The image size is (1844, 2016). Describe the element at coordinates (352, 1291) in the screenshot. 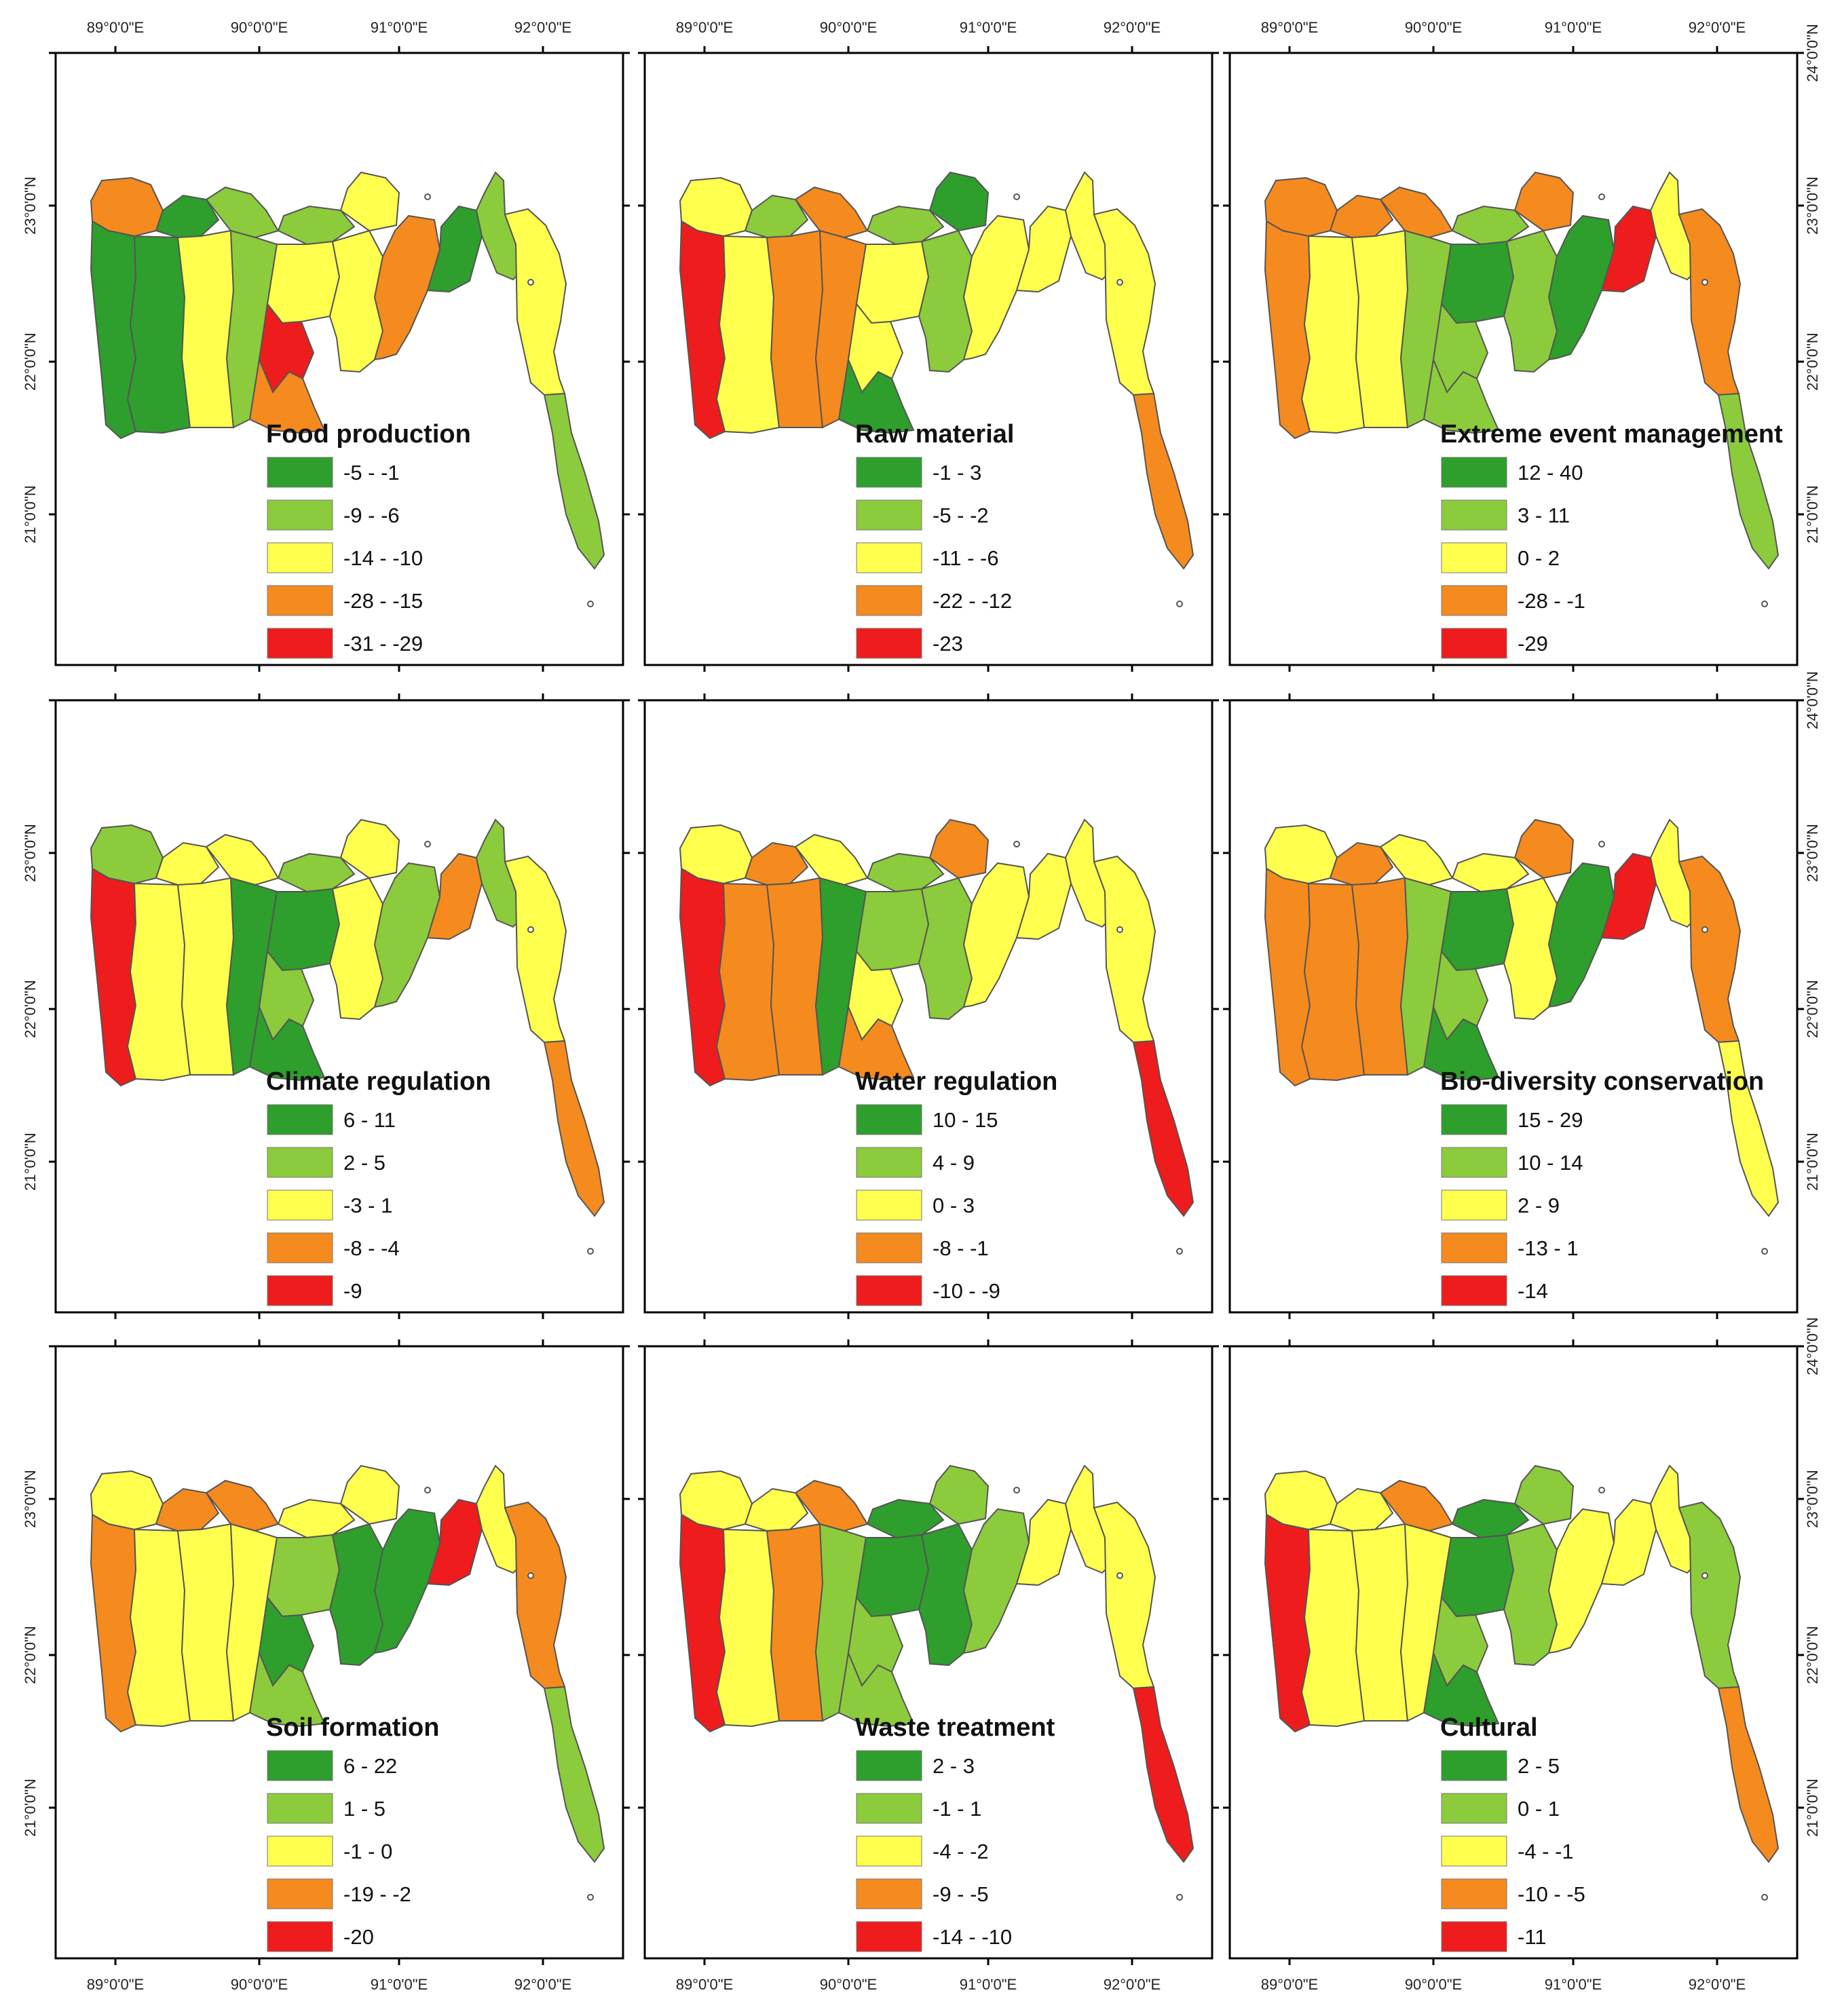

I see `legend-label: -9` at that location.